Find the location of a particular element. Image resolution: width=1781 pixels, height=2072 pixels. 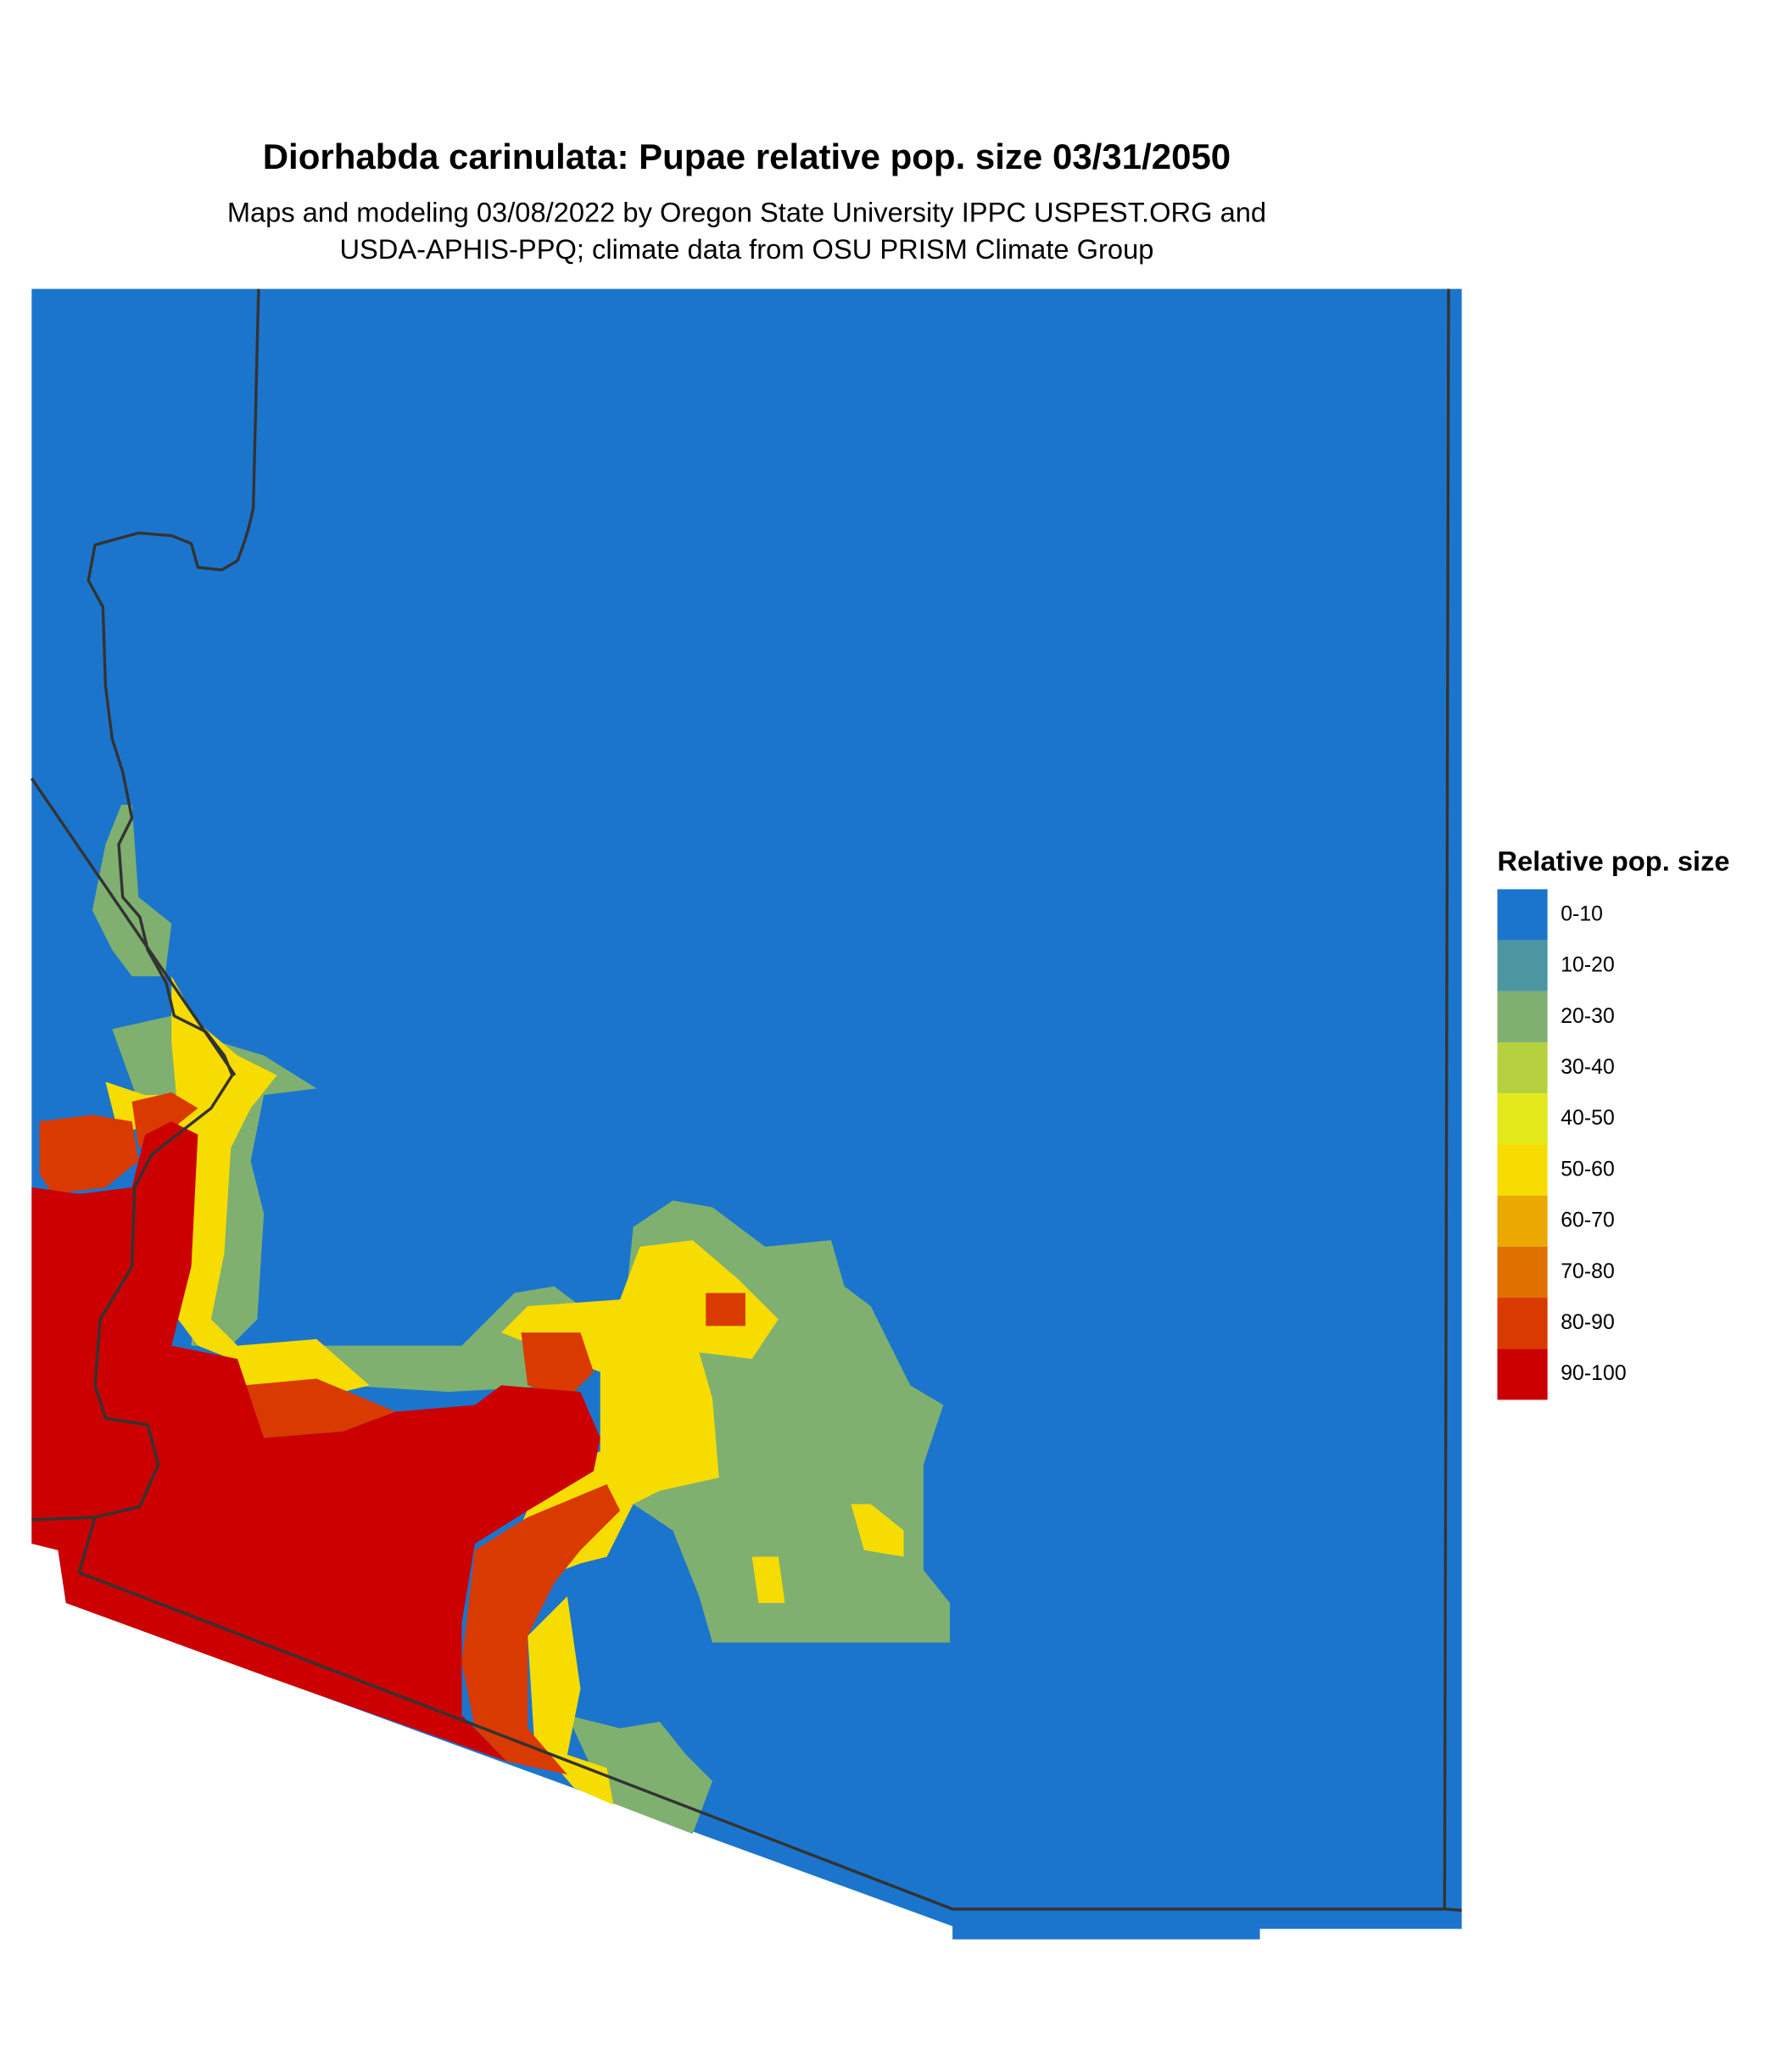

legend-label: 20-30 is located at coordinates (1588, 1016).